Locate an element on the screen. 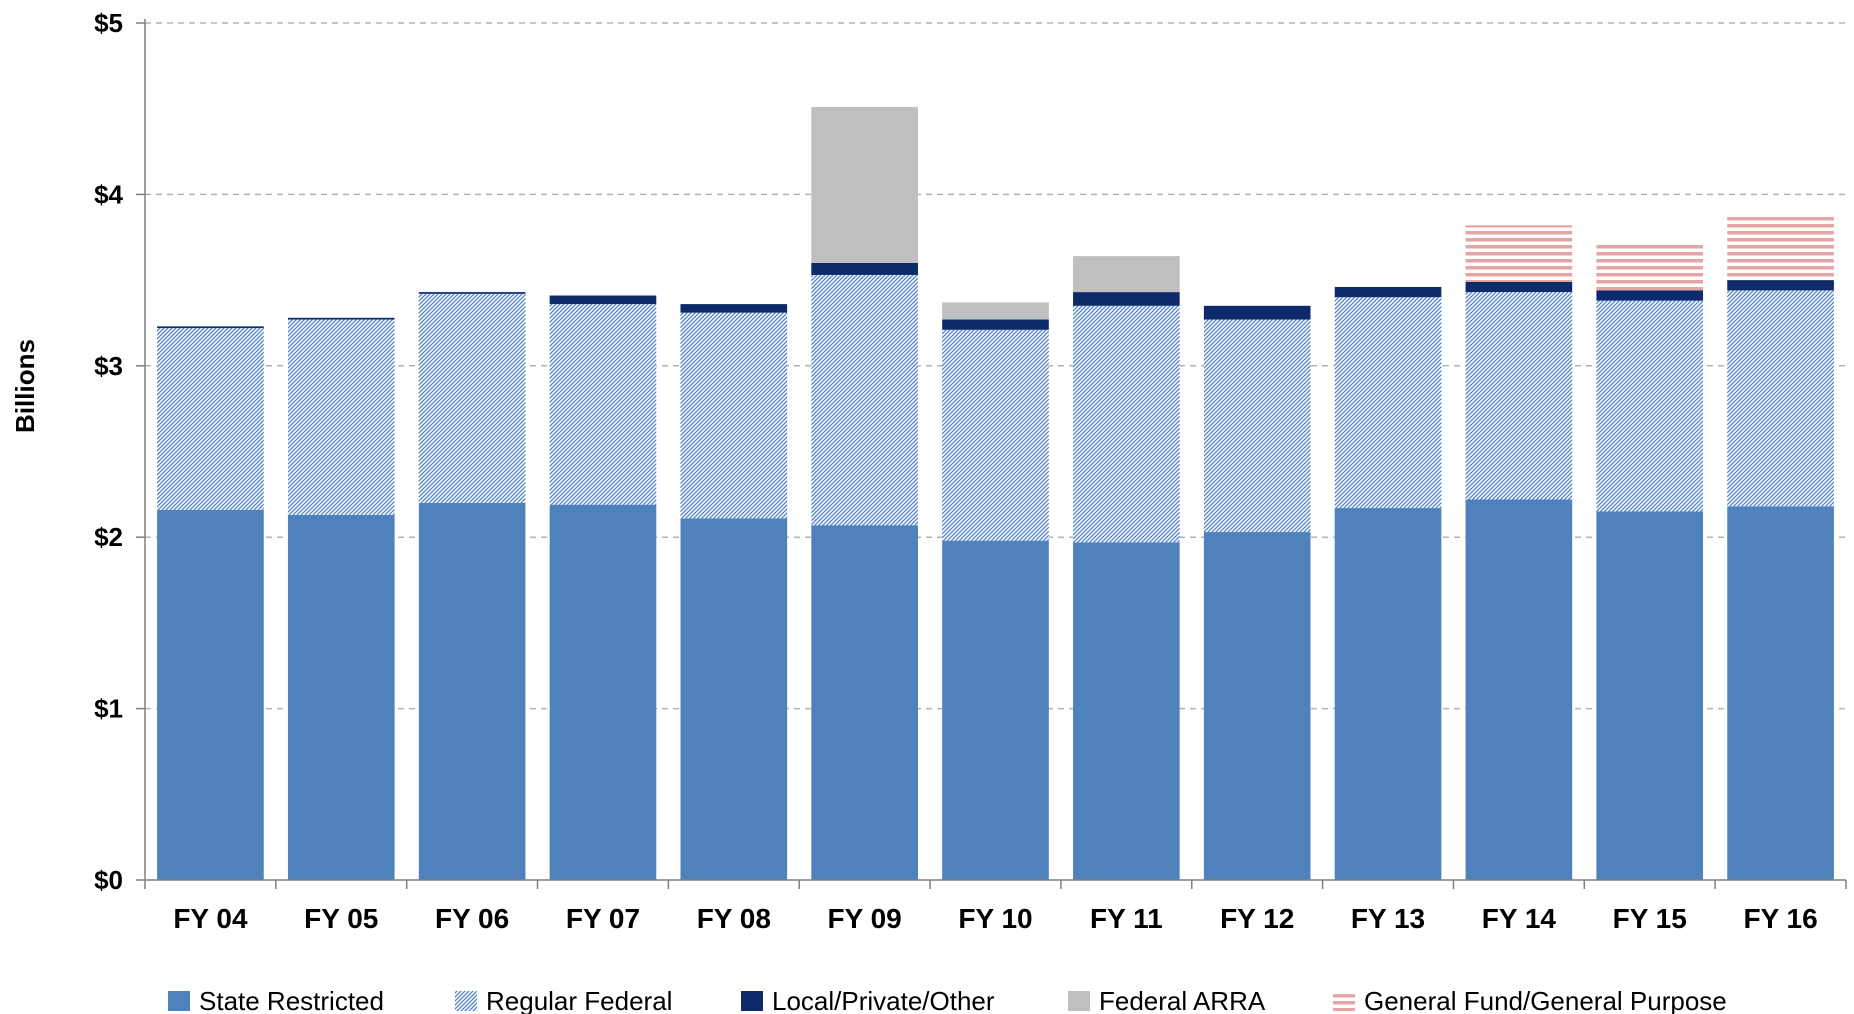 This screenshot has height=1014, width=1854. legend-label: Local/Private/Other is located at coordinates (883, 1000).